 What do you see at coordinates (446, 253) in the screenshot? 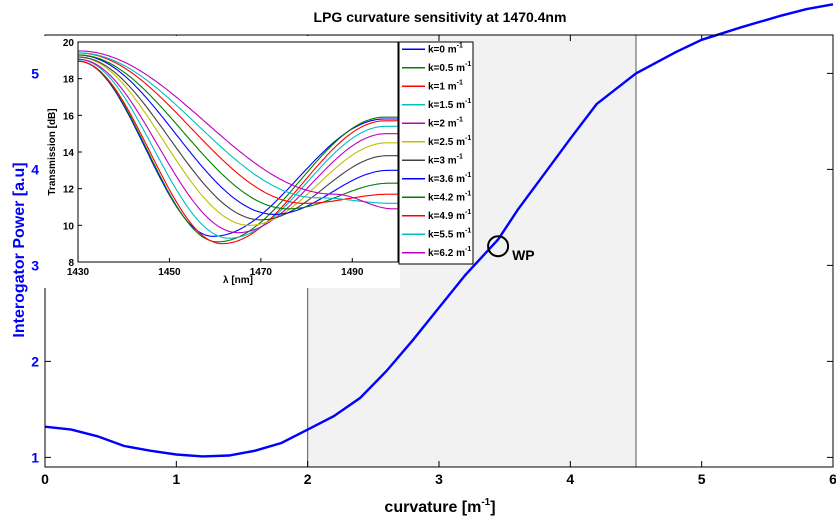
I see `legend-entry-text: k=6.2 m` at bounding box center [446, 253].